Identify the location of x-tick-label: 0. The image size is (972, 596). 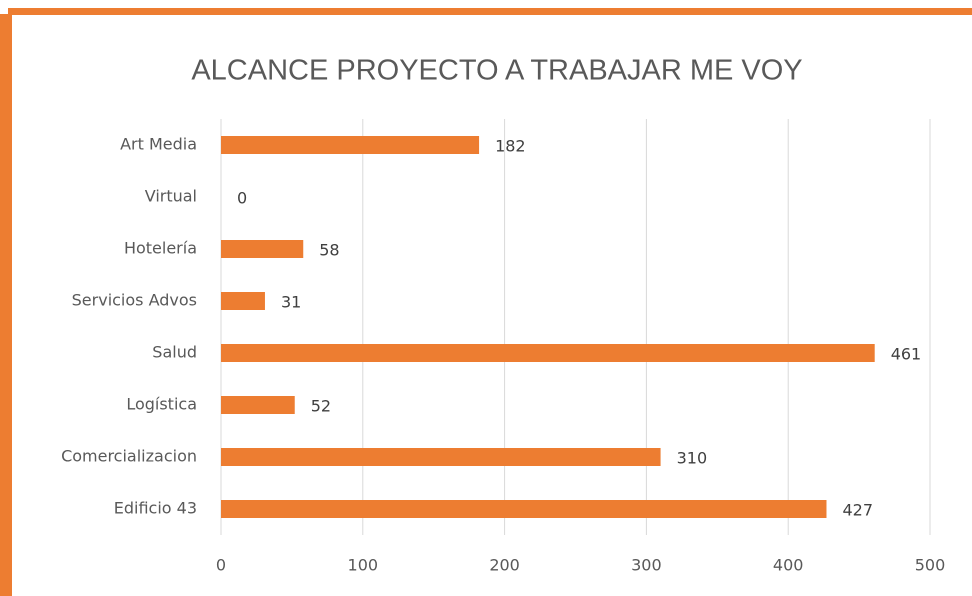
(221, 565).